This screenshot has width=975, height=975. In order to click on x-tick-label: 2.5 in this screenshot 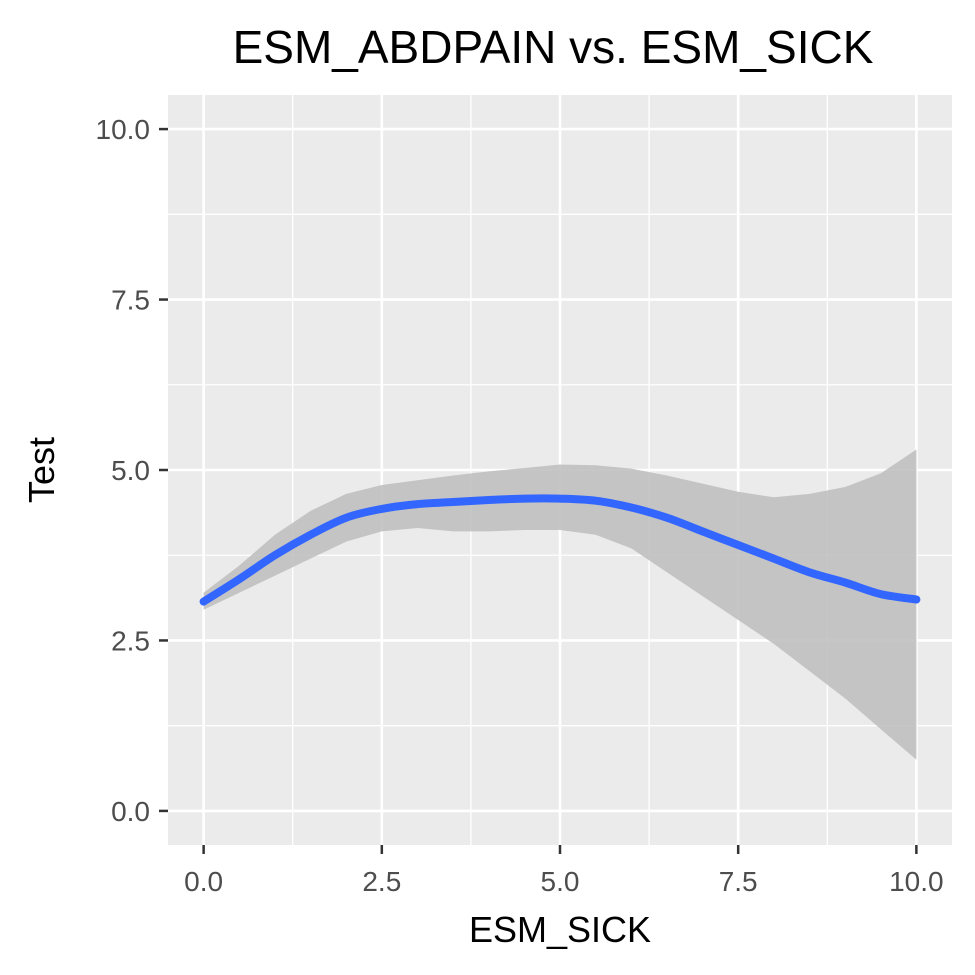, I will do `click(381, 881)`.